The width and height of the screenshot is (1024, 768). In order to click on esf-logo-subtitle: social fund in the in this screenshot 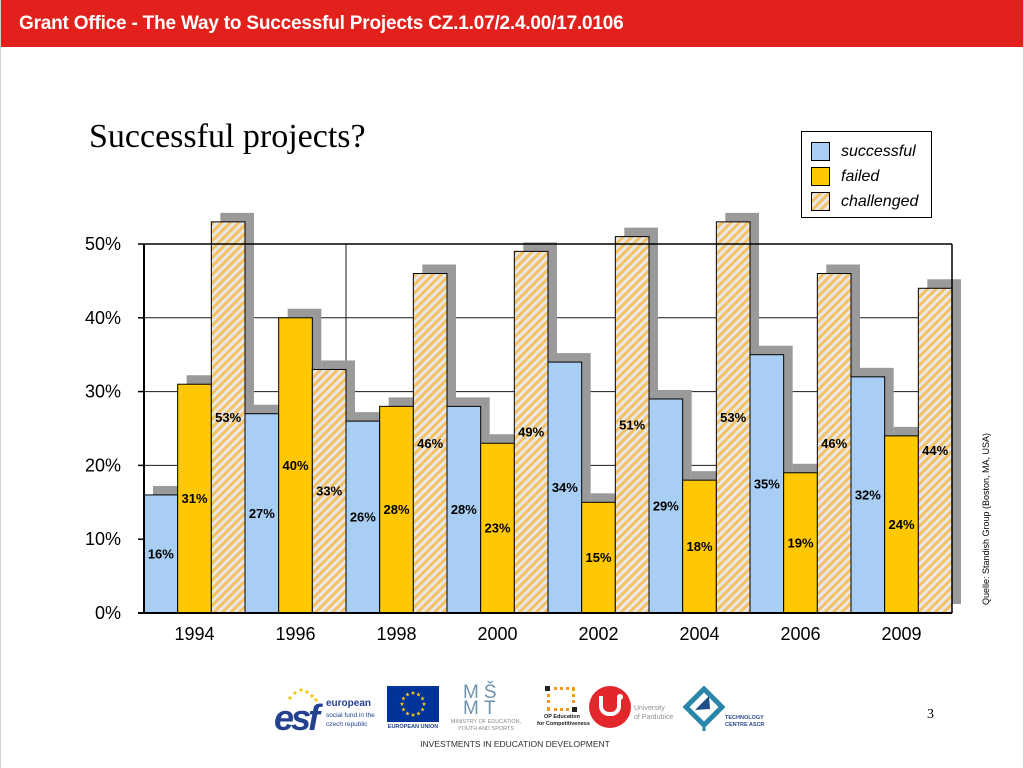, I will do `click(350, 715)`.